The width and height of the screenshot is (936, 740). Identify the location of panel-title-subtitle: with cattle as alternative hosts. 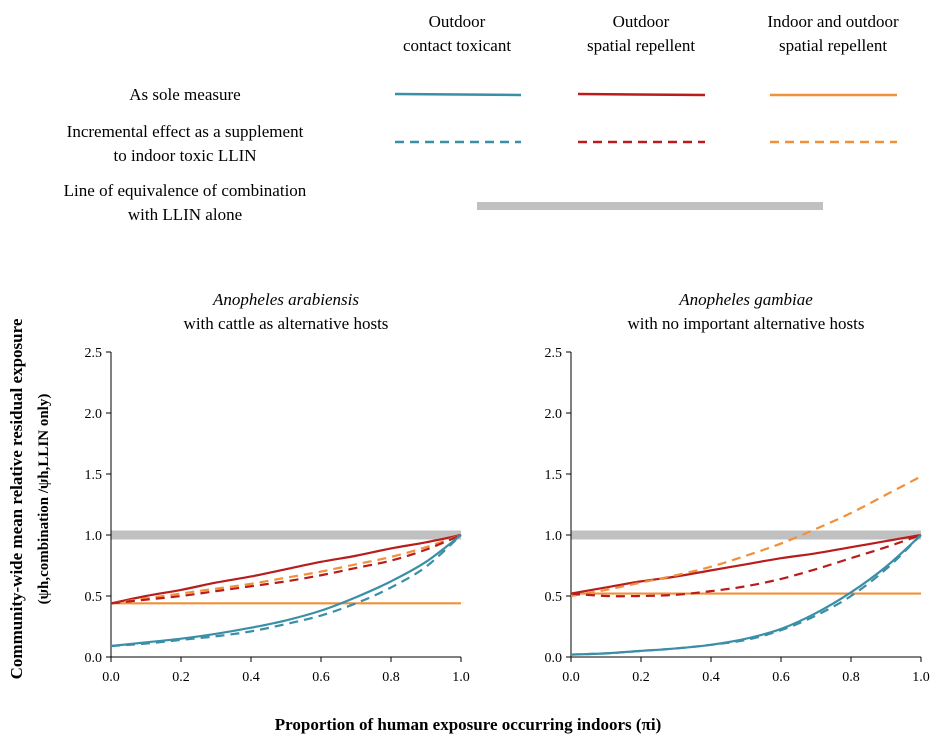
(286, 323).